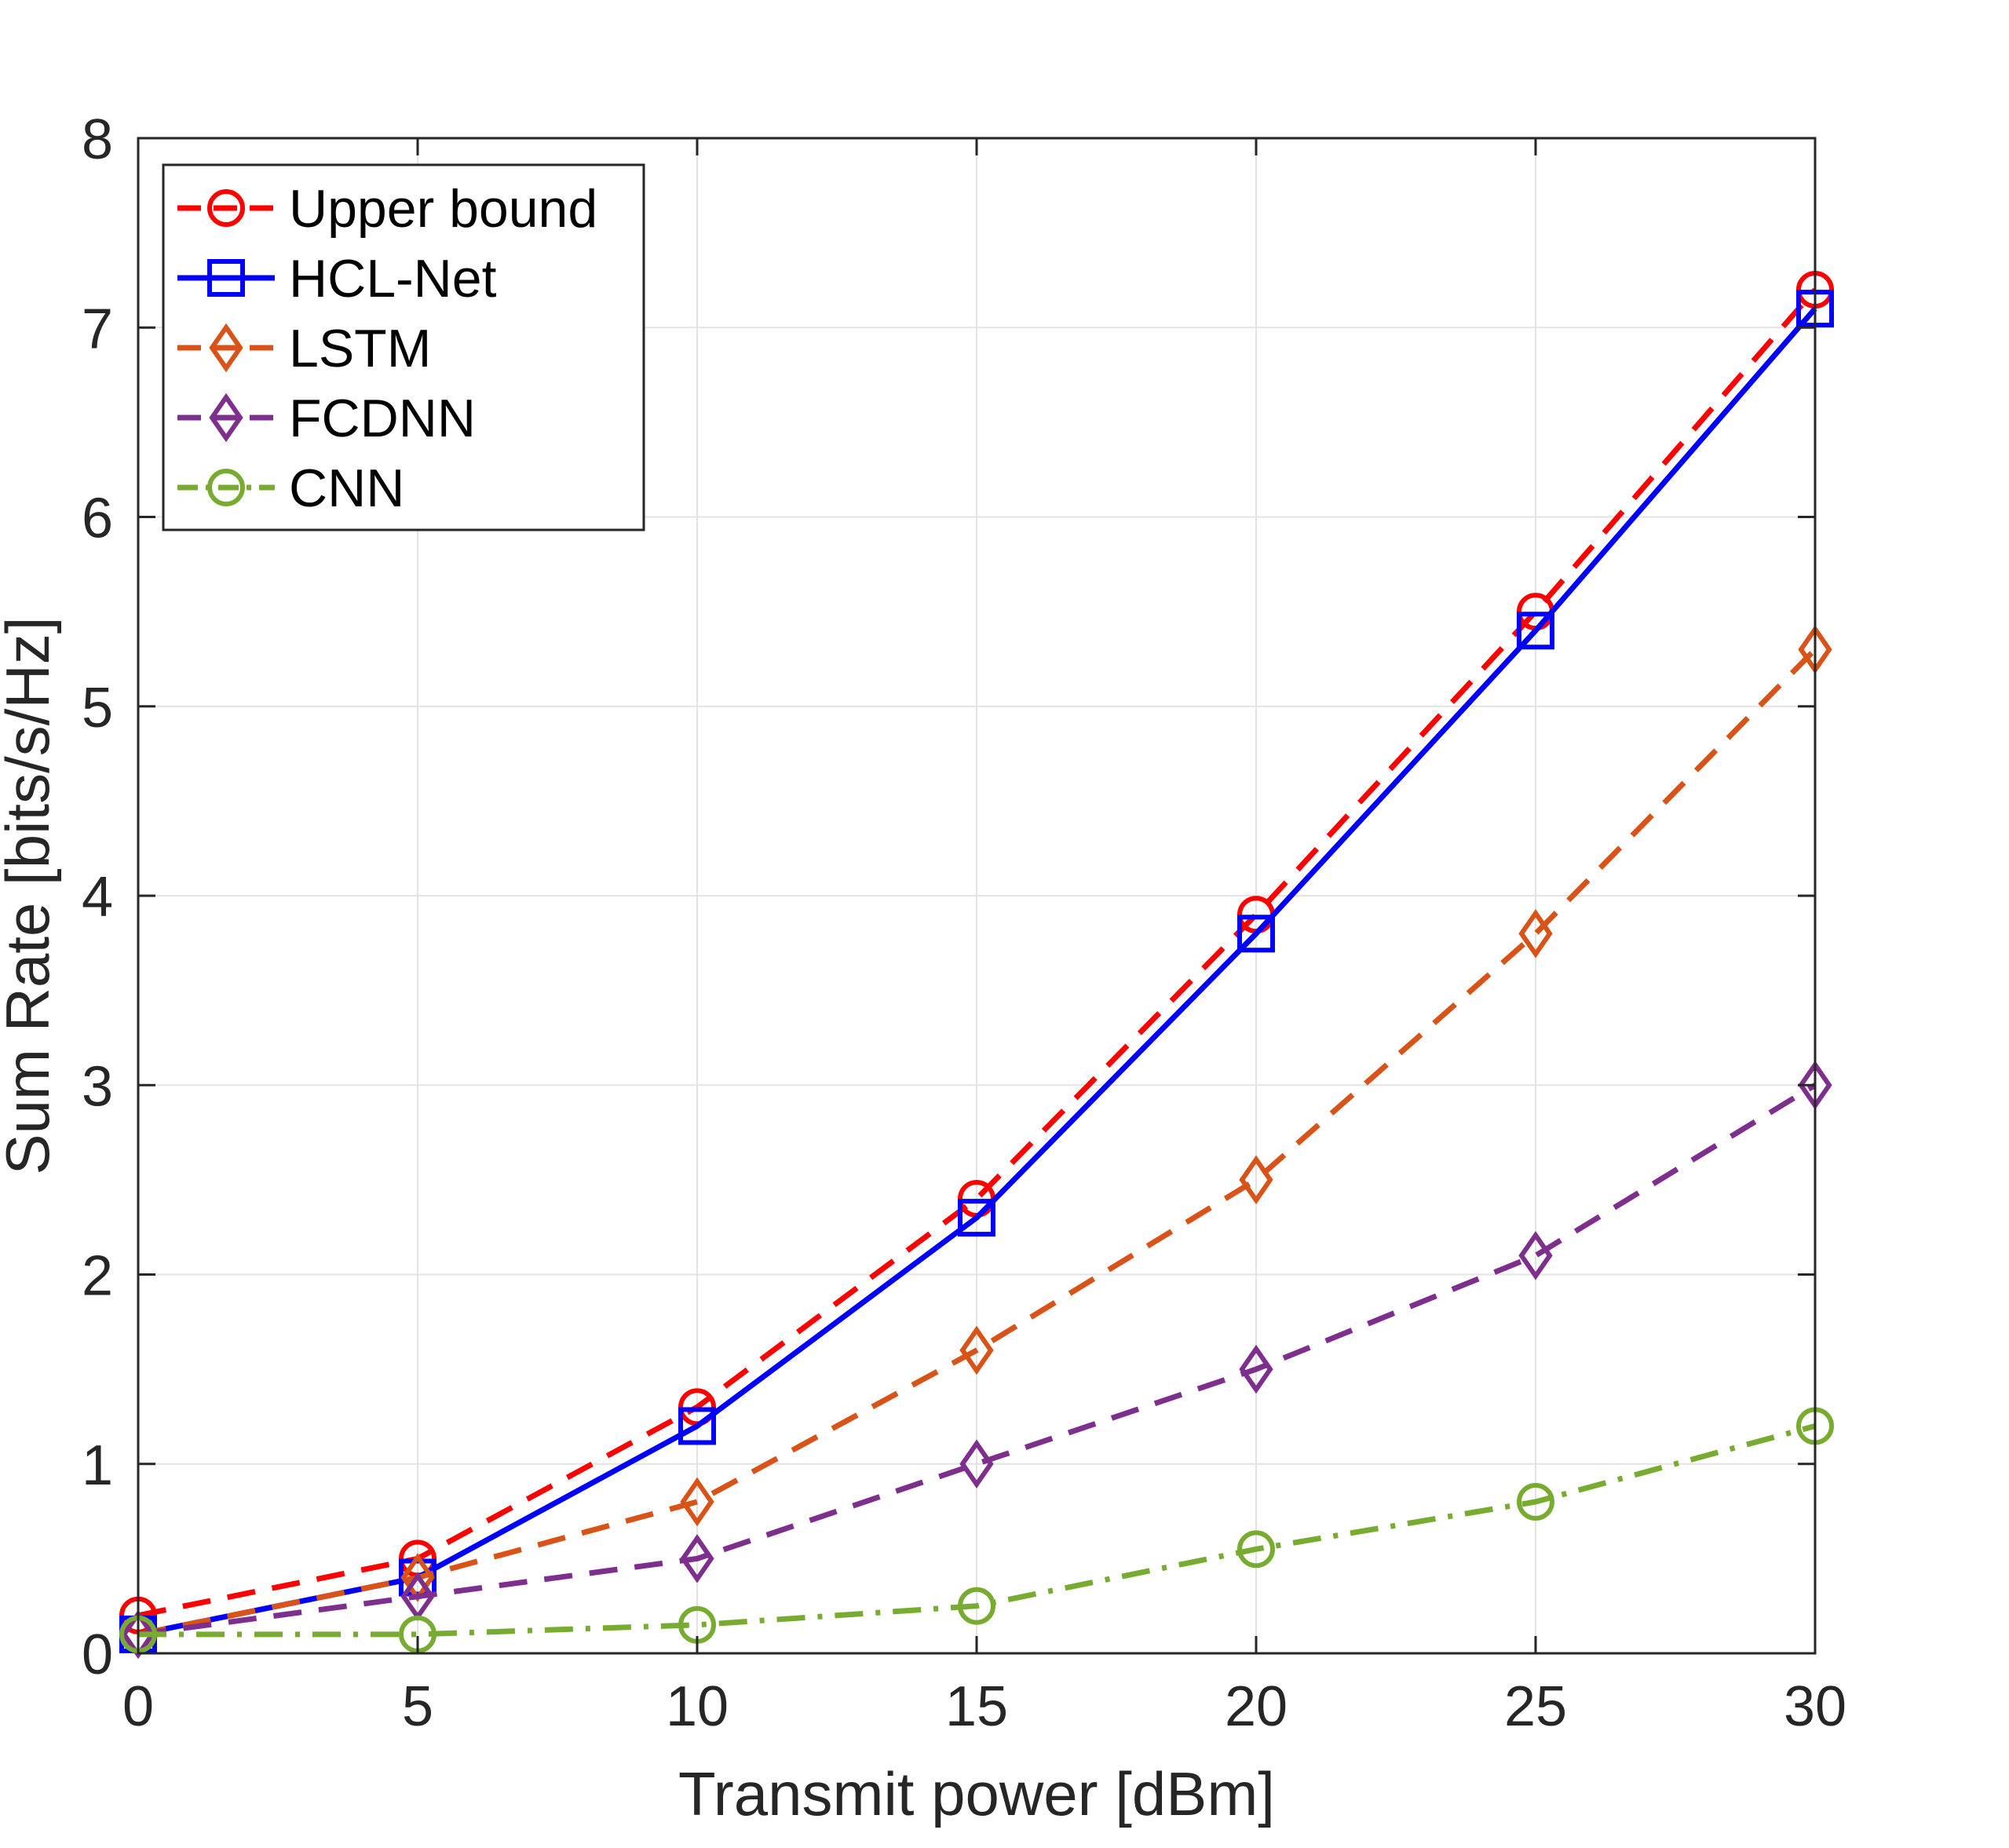  Describe the element at coordinates (97, 1086) in the screenshot. I see `y-tick-label: 3` at that location.